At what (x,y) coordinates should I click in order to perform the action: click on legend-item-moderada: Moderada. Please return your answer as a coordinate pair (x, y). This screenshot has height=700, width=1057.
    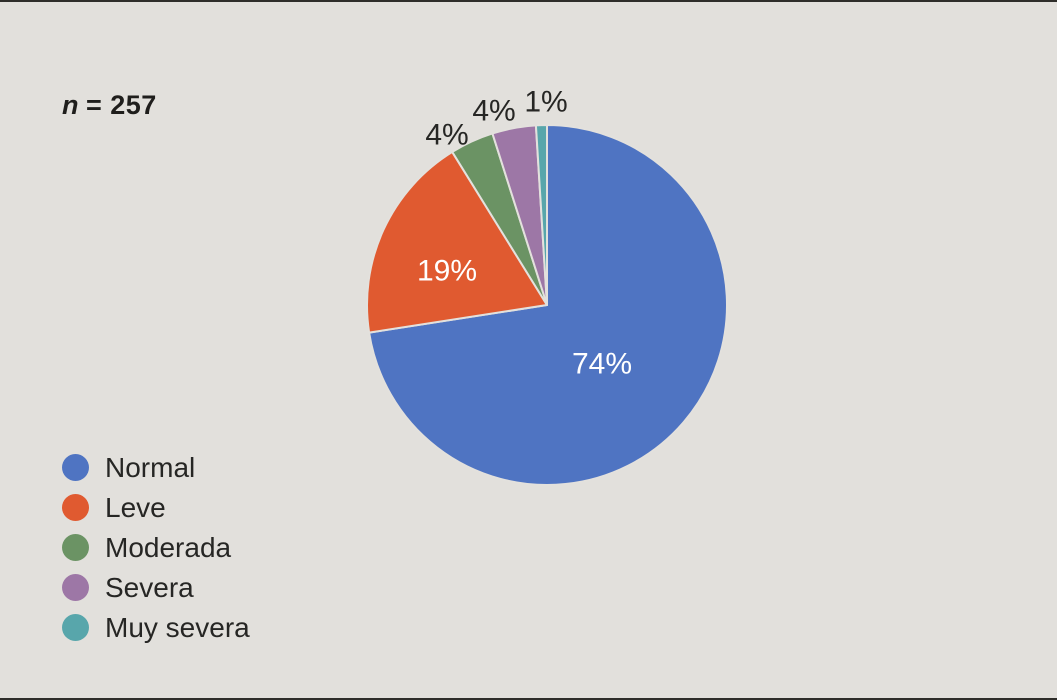
    Looking at the image, I should click on (156, 547).